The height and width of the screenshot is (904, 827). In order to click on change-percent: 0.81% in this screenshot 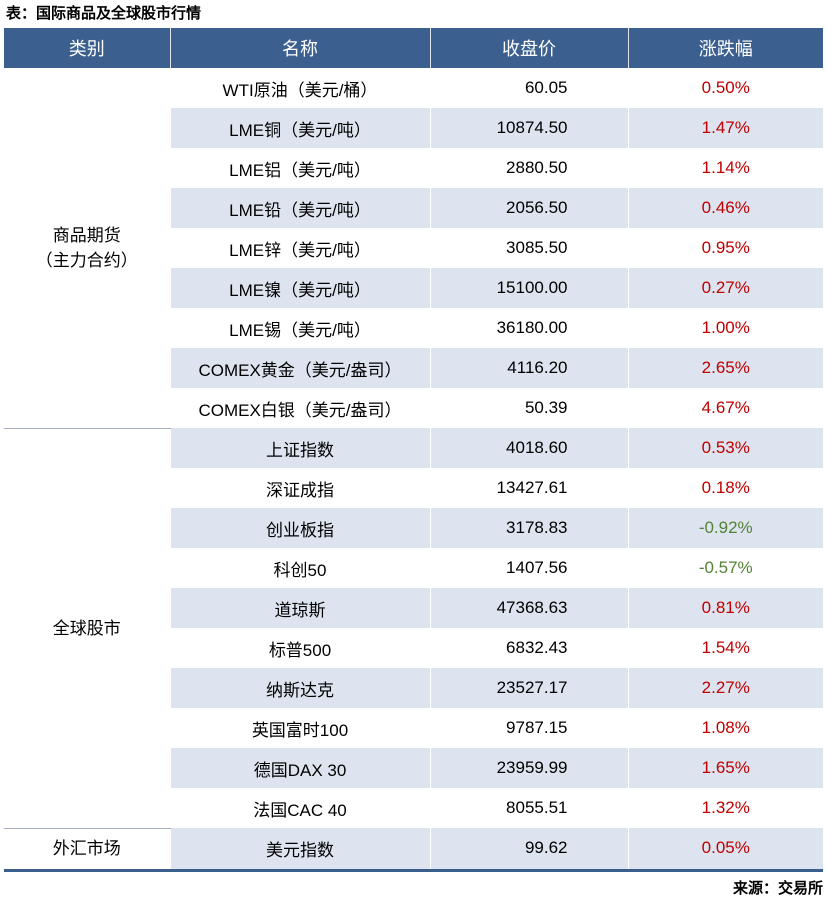, I will do `click(725, 608)`.